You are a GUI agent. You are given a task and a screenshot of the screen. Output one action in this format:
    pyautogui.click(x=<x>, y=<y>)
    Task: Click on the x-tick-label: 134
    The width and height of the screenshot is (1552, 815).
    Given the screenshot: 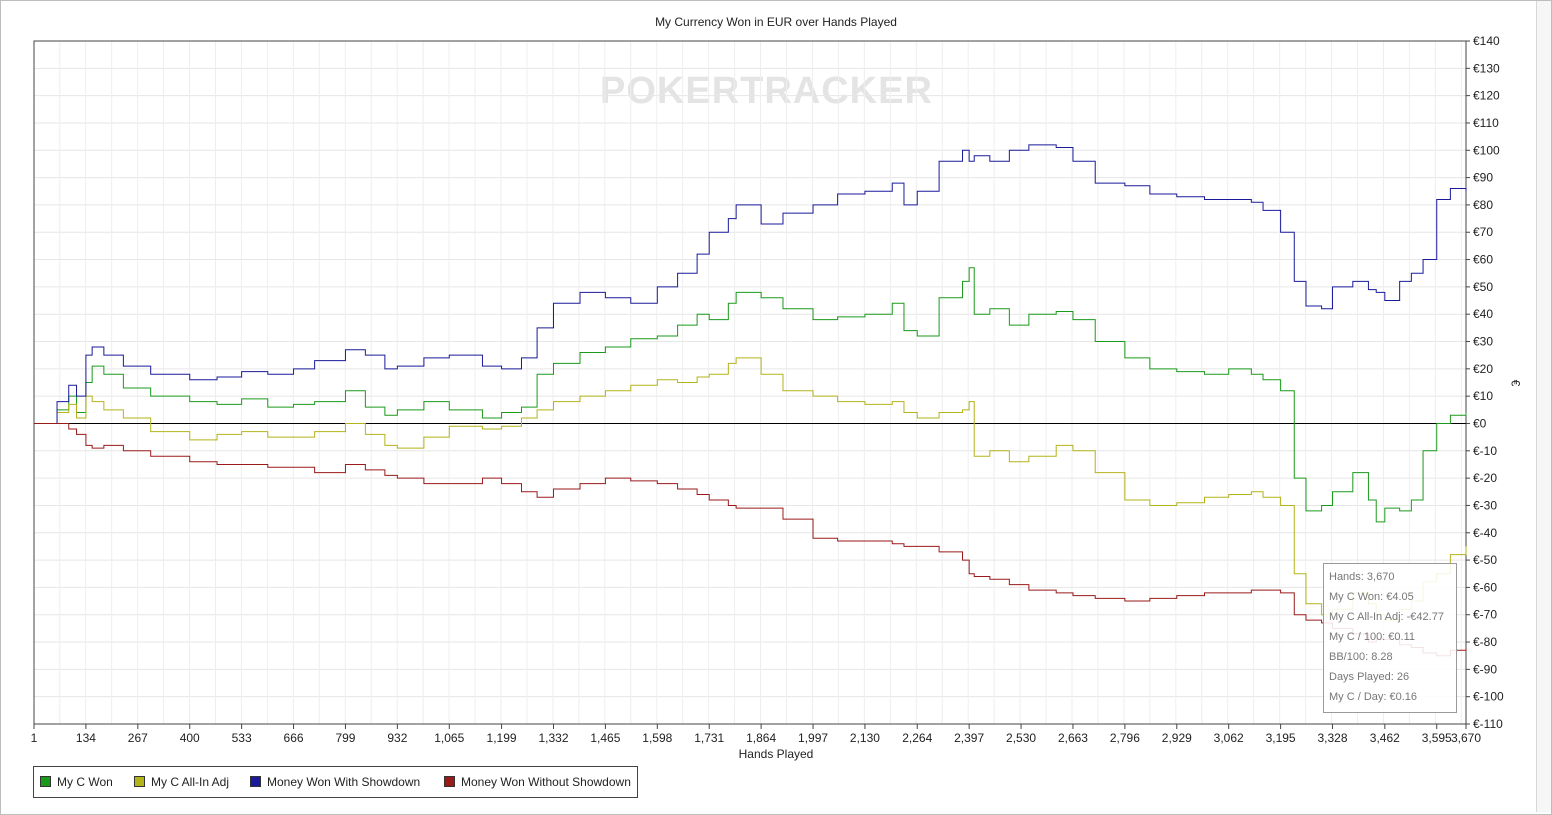 What is the action you would take?
    pyautogui.click(x=86, y=738)
    